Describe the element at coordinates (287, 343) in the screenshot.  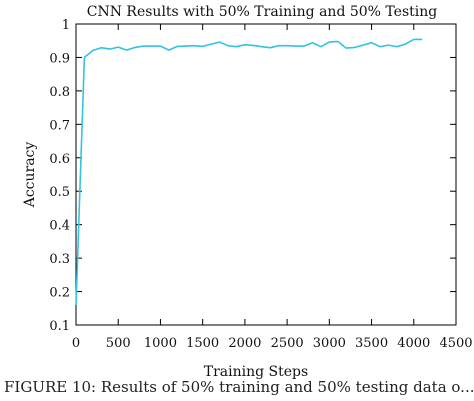
I see `x-tick-label: 2500` at that location.